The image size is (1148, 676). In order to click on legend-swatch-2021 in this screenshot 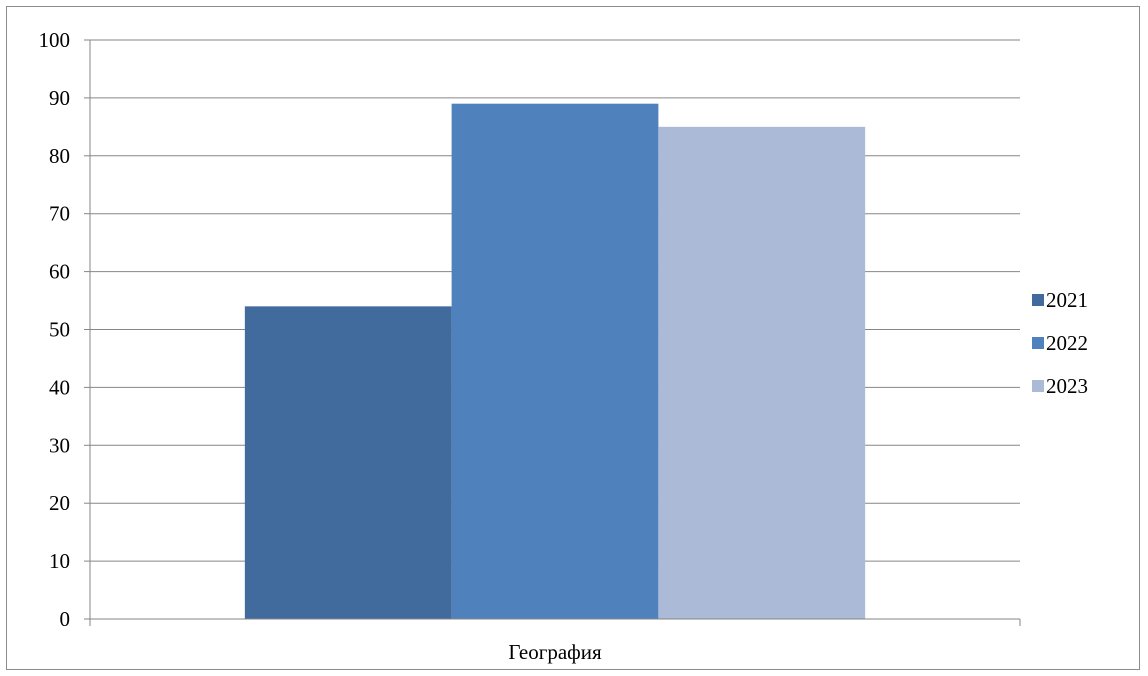, I will do `click(1038, 300)`.